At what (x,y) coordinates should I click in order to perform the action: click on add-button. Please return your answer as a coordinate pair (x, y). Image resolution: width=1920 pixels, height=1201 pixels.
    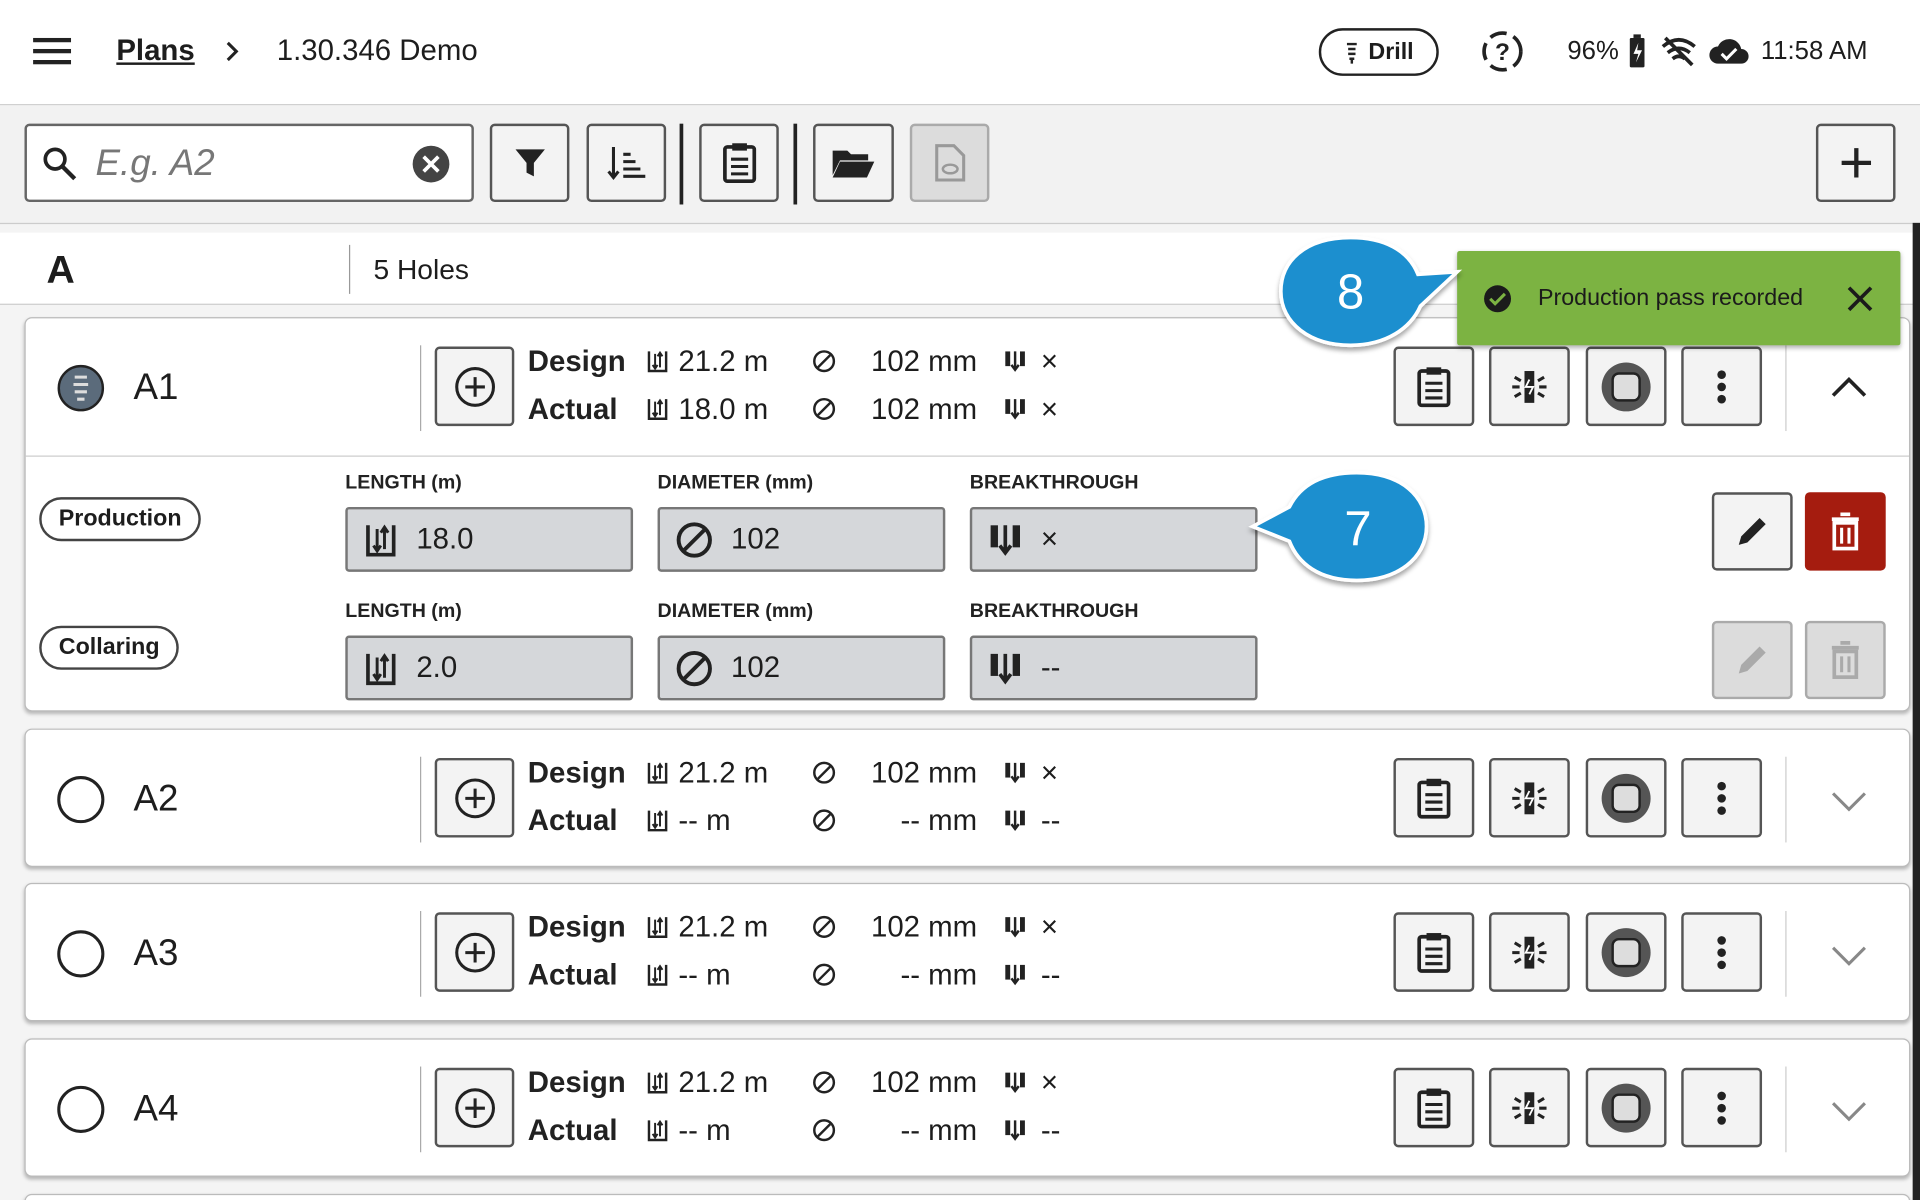
    Looking at the image, I should click on (1855, 163).